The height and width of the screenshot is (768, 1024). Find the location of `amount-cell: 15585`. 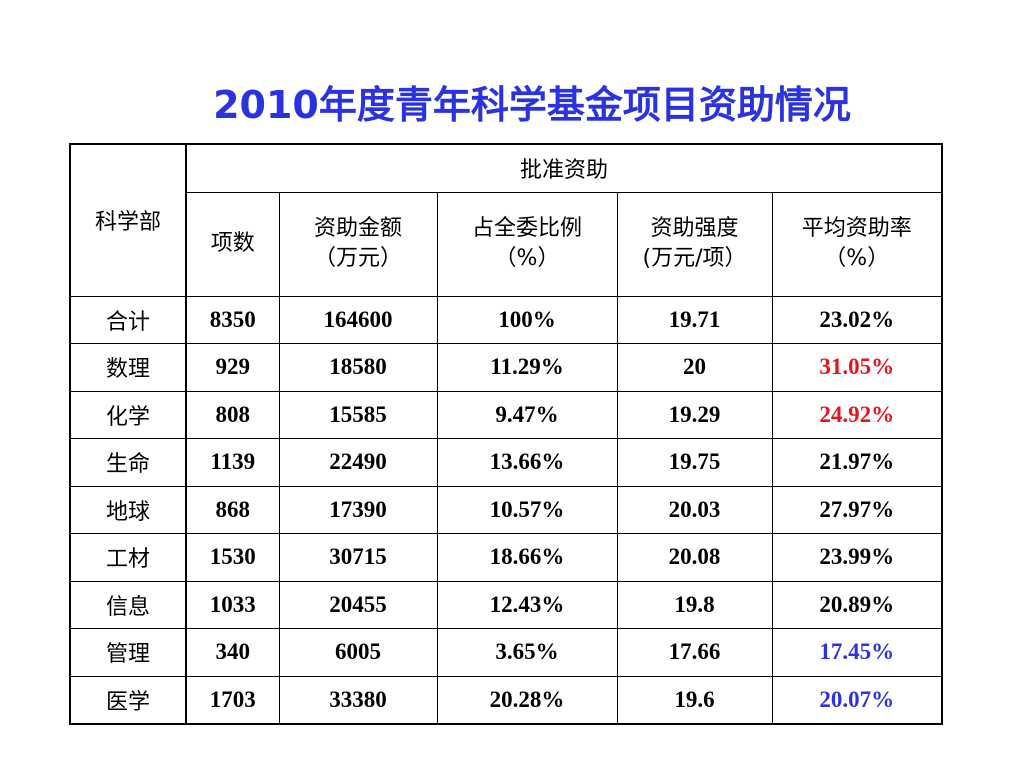

amount-cell: 15585 is located at coordinates (358, 414).